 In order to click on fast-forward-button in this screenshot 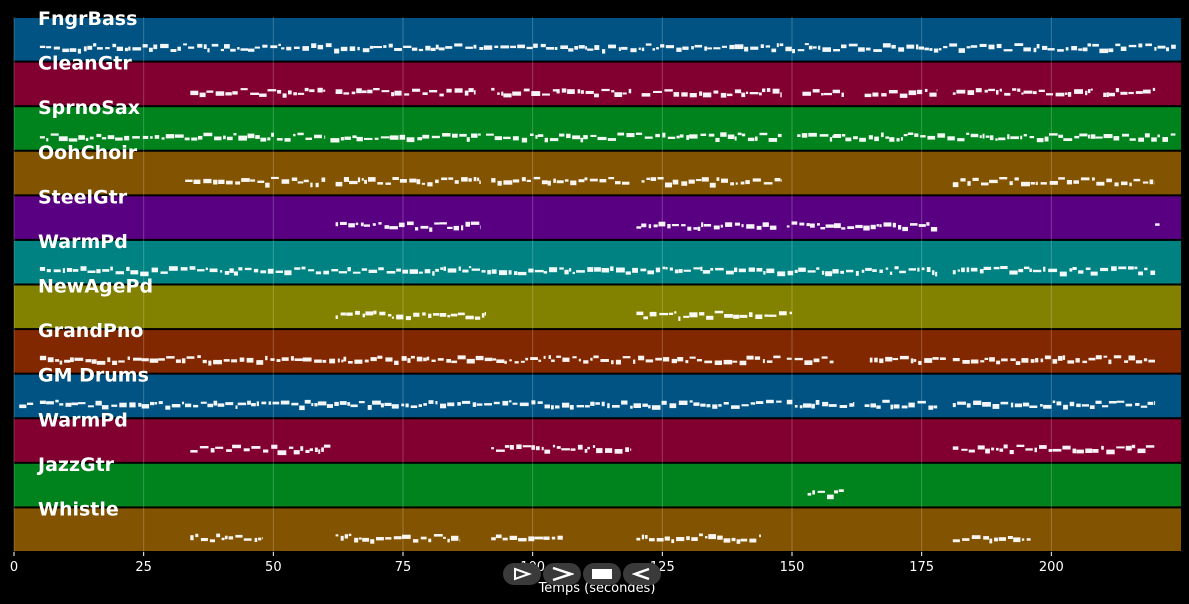, I will do `click(562, 574)`.